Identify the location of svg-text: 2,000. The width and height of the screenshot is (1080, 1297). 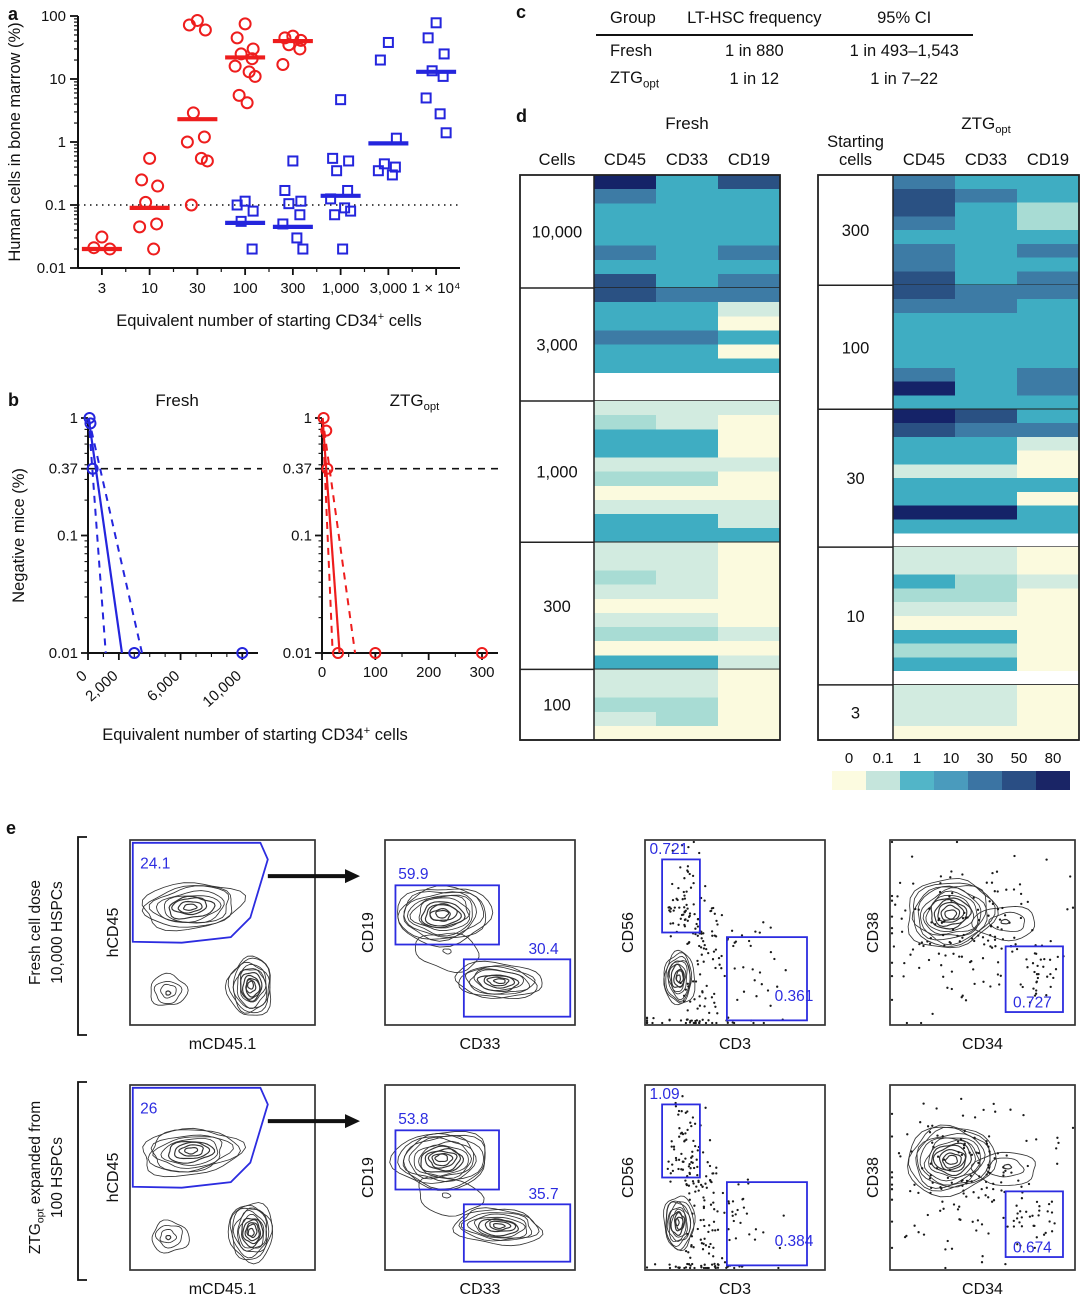
(101, 686).